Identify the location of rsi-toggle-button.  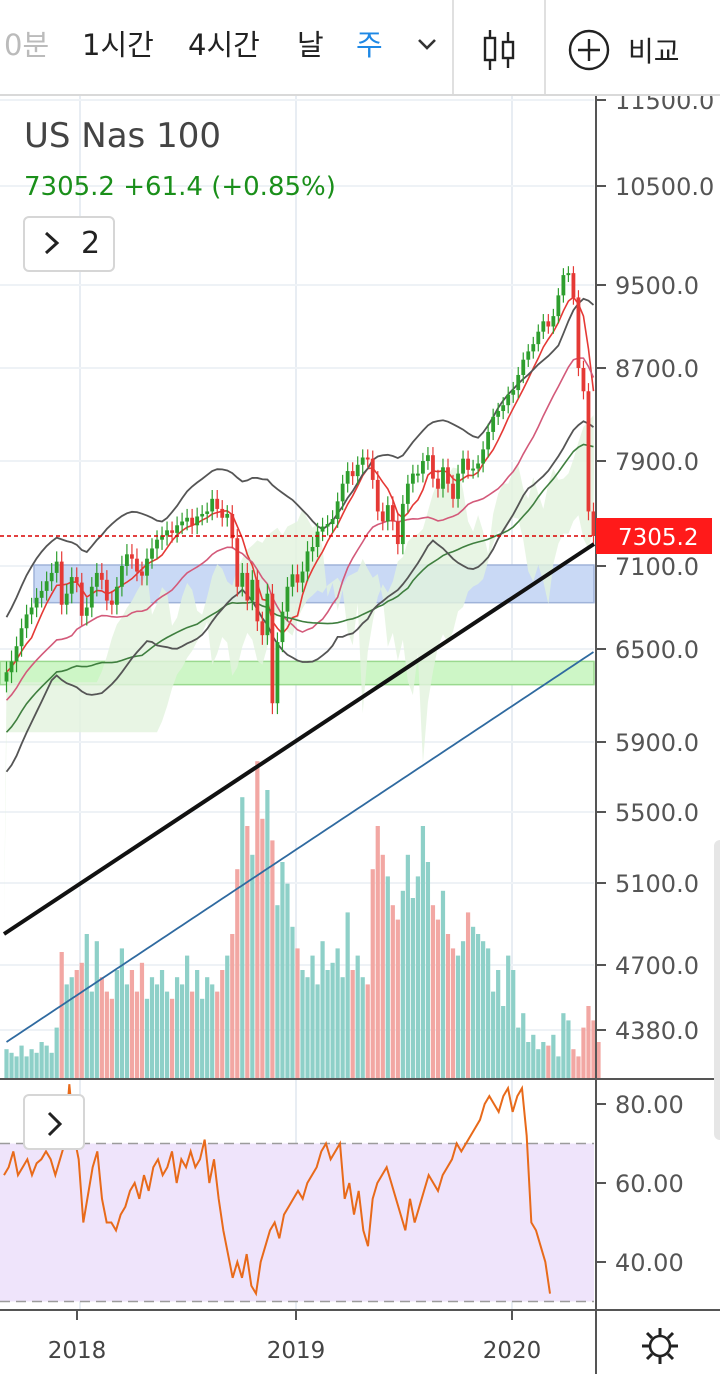
(54, 1122).